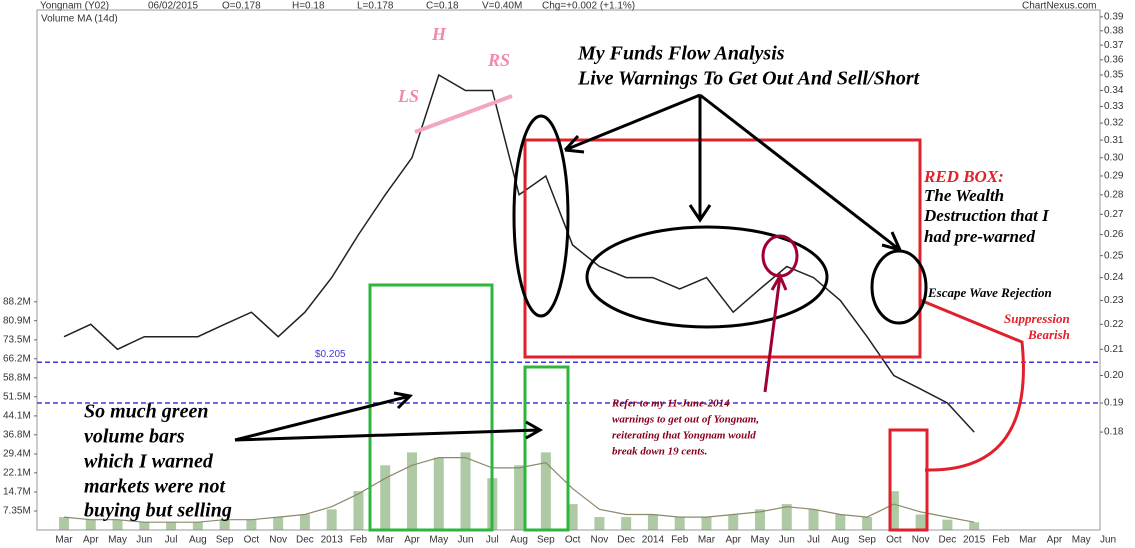 The image size is (1135, 548). I want to click on y-tick-label: 0.22, so click(1114, 324).